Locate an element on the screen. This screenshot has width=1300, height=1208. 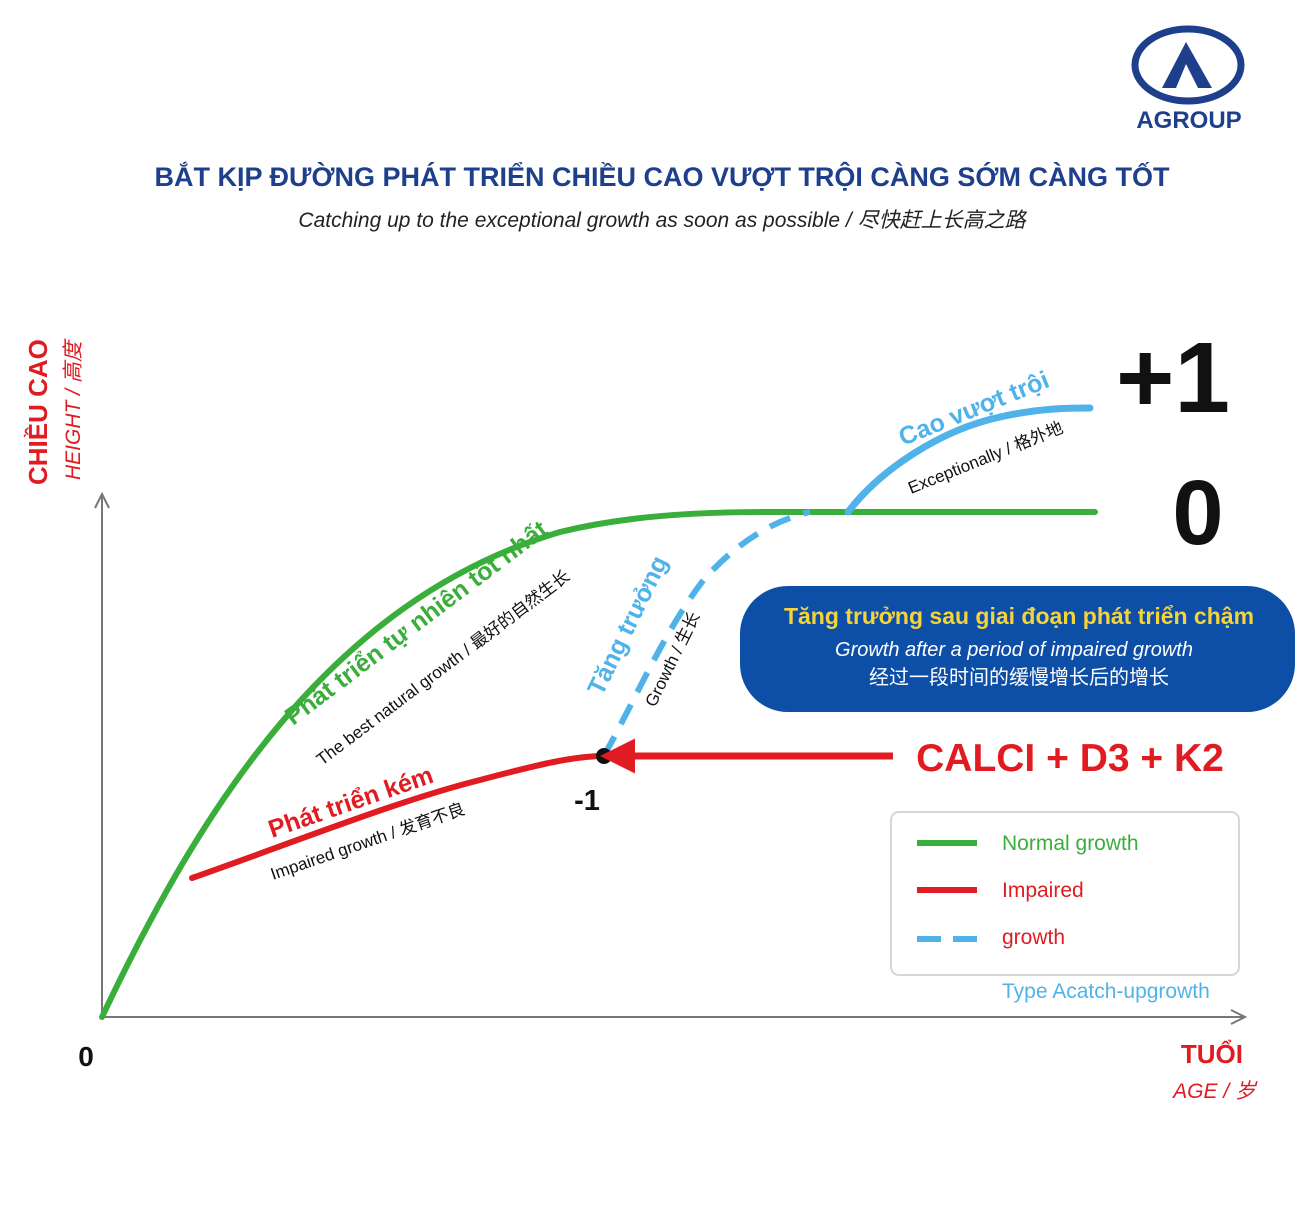
x-axis-sublabel: AGE / 岁 is located at coordinates (1214, 1091).